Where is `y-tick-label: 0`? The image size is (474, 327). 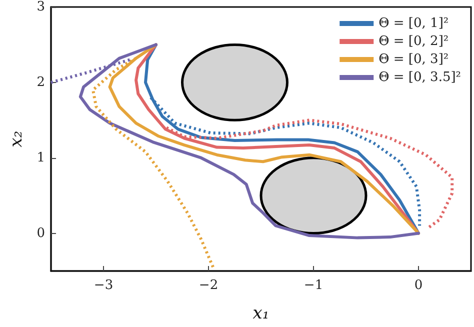 y-tick-label: 0 is located at coordinates (40, 233).